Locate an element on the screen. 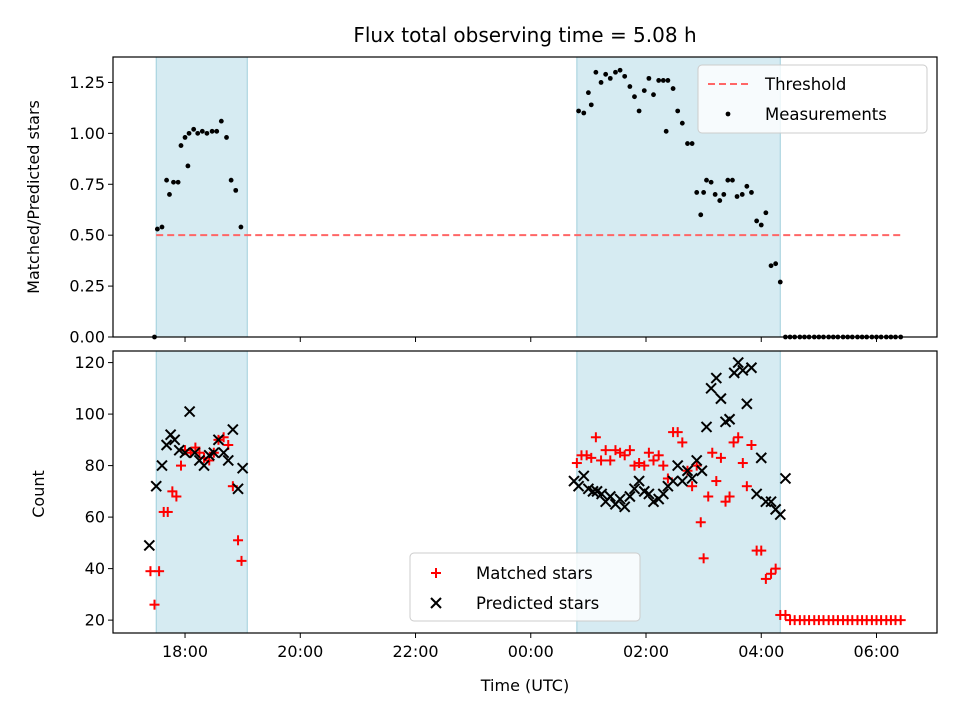  bottom-y-ticks: 20 40 60 80 100 120 is located at coordinates (93, 491).